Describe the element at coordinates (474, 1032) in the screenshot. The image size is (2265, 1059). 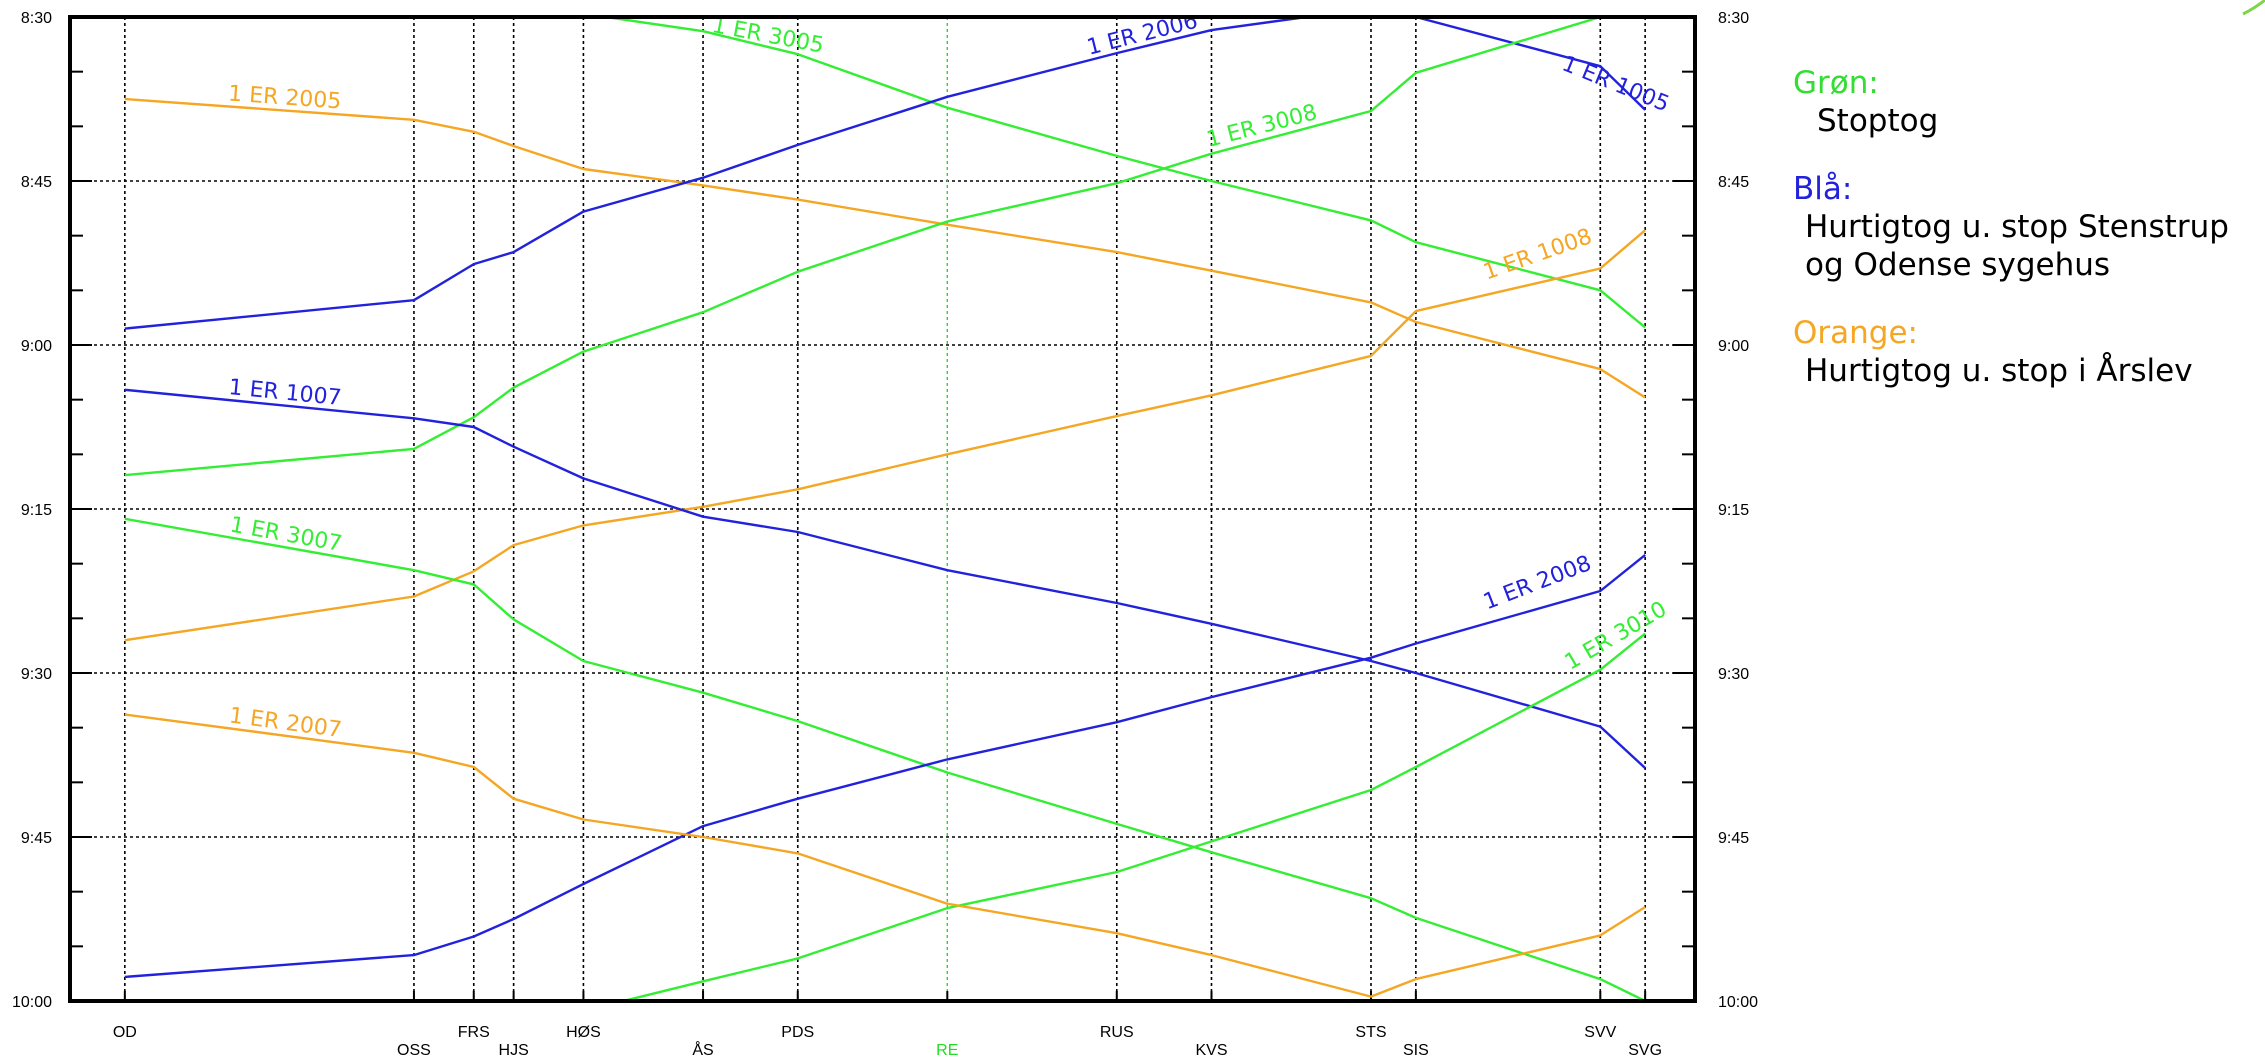
I see `station-label-FRS: FRS` at that location.